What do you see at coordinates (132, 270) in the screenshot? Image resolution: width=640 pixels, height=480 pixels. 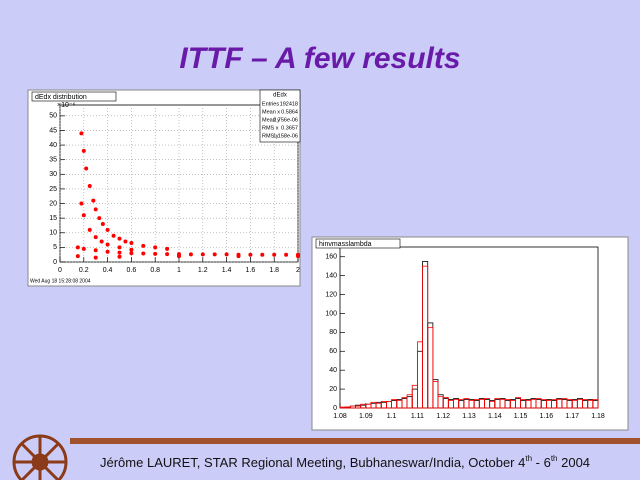 I see `x-tick-label: 0.6` at bounding box center [132, 270].